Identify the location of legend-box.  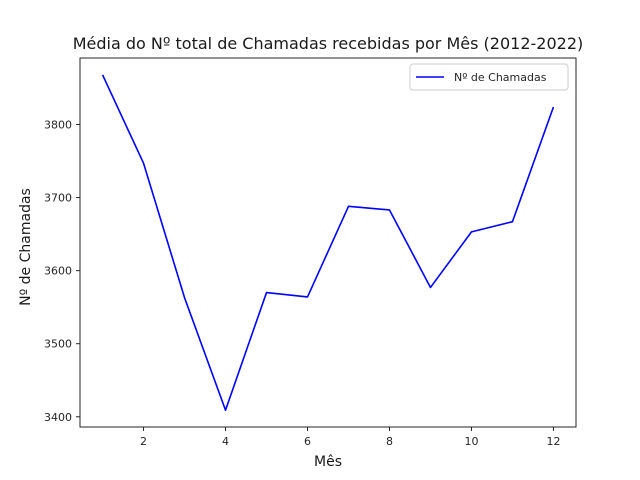
(489, 77).